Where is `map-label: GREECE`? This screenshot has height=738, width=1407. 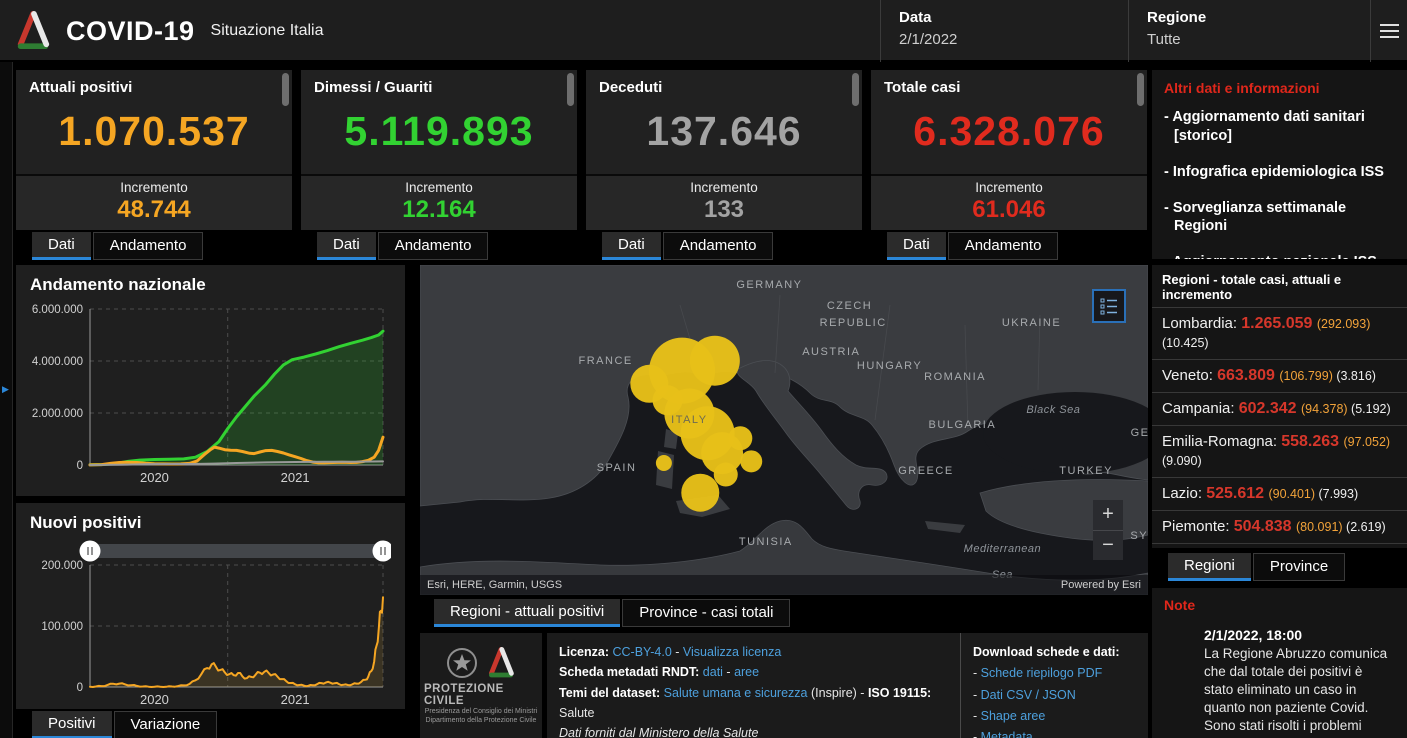 map-label: GREECE is located at coordinates (926, 471).